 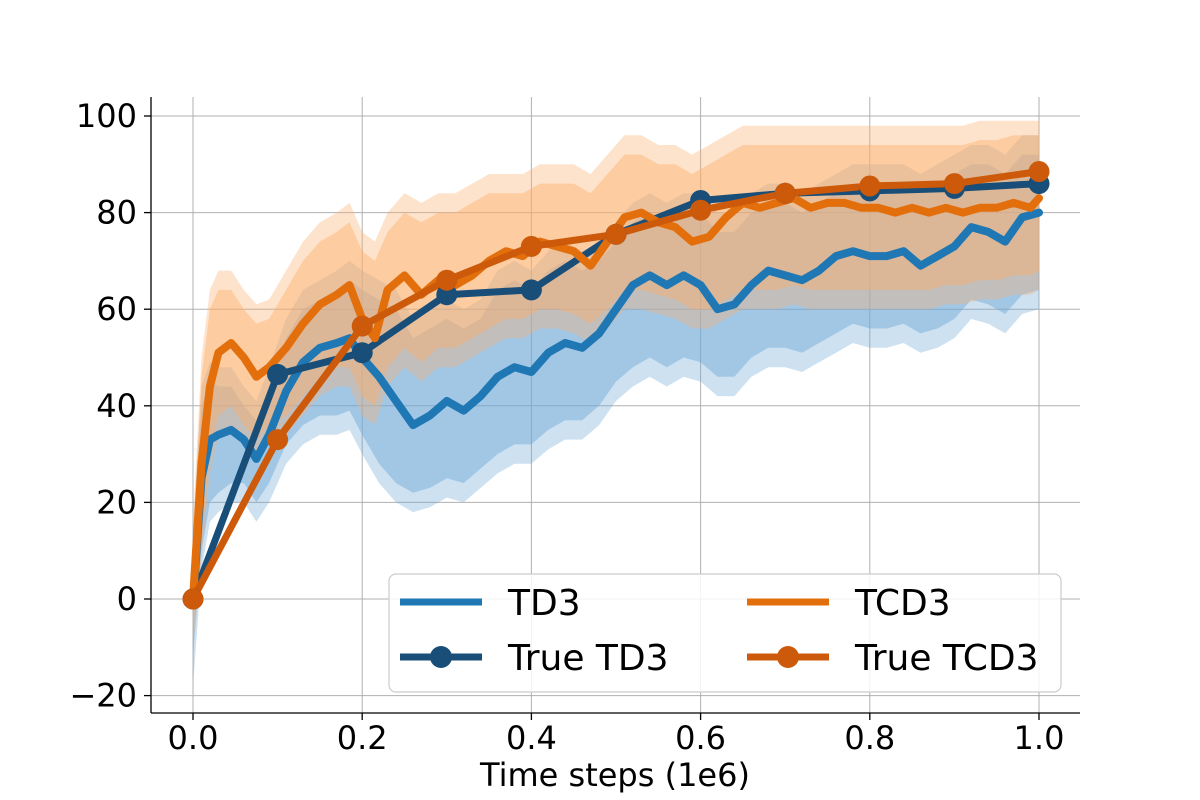 What do you see at coordinates (441, 657) in the screenshot?
I see `legend-marker-true-td3` at bounding box center [441, 657].